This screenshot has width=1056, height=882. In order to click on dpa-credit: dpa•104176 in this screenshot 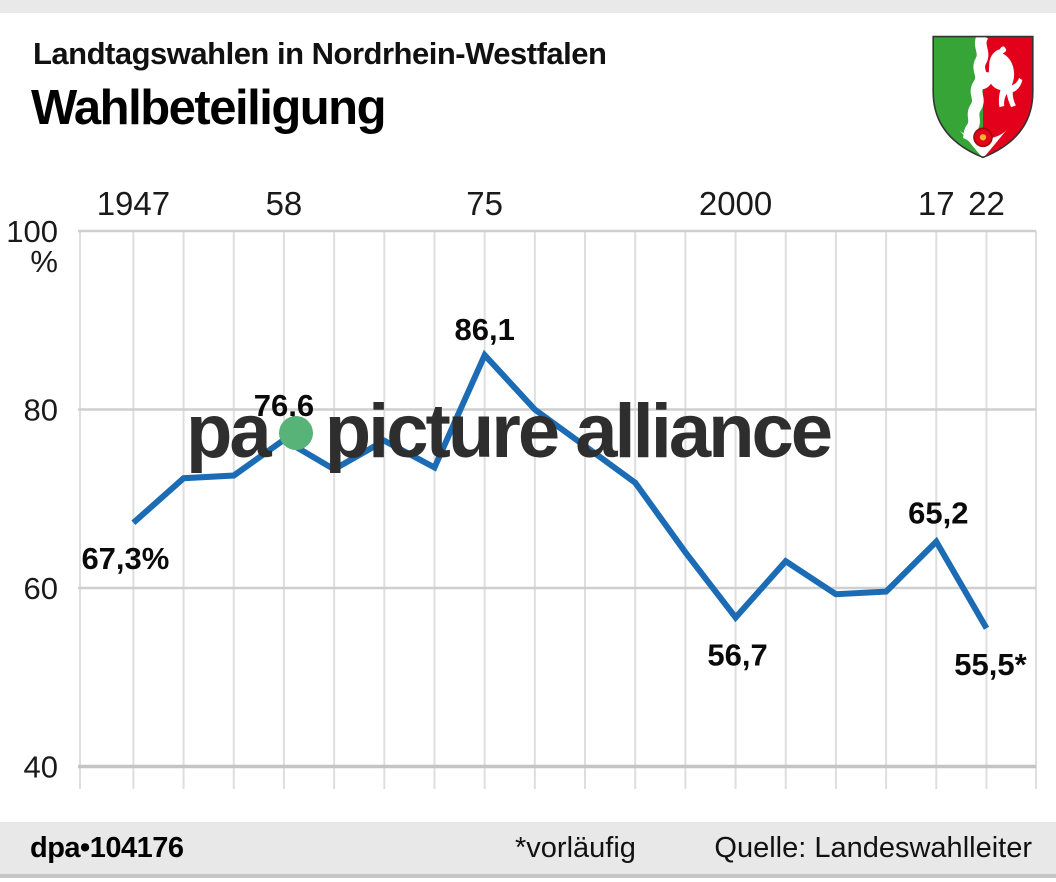, I will do `click(107, 848)`.